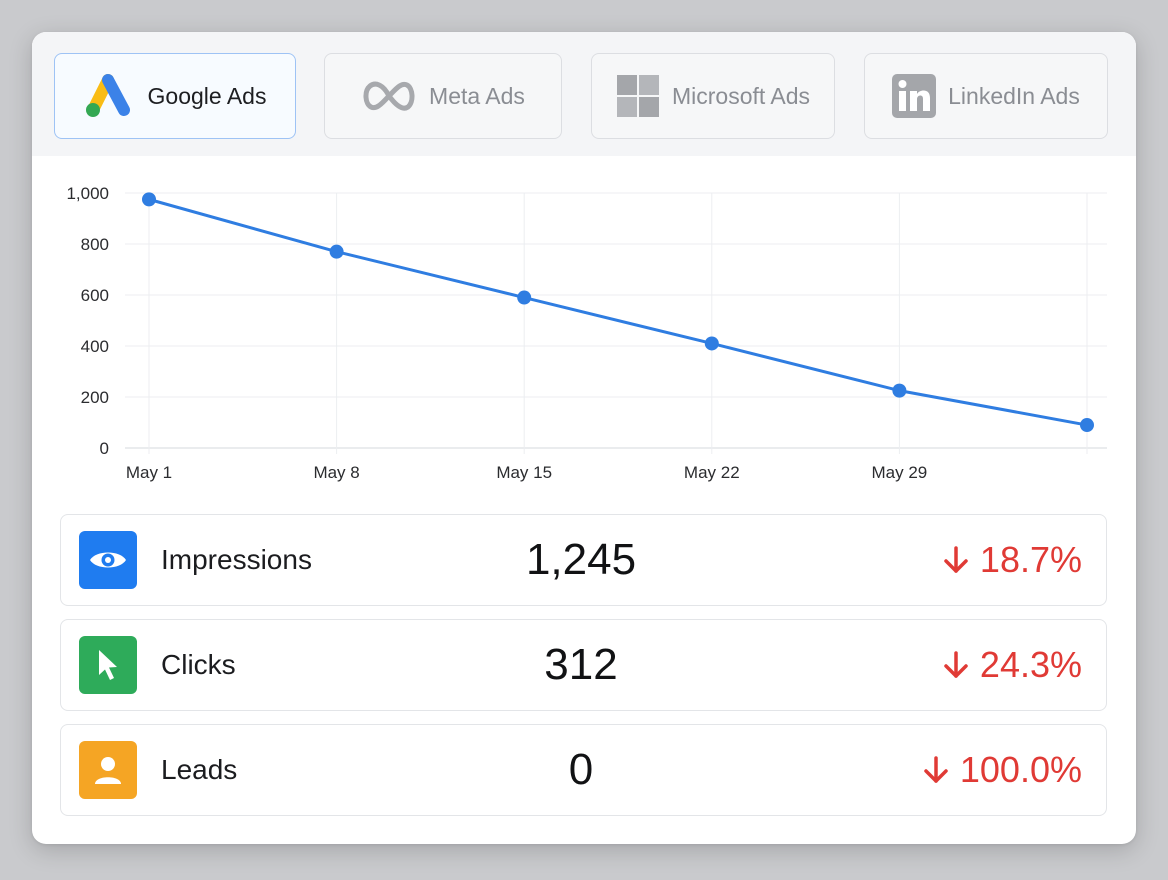 This screenshot has width=1168, height=880. Describe the element at coordinates (108, 665) in the screenshot. I see `cursor-icon` at that location.